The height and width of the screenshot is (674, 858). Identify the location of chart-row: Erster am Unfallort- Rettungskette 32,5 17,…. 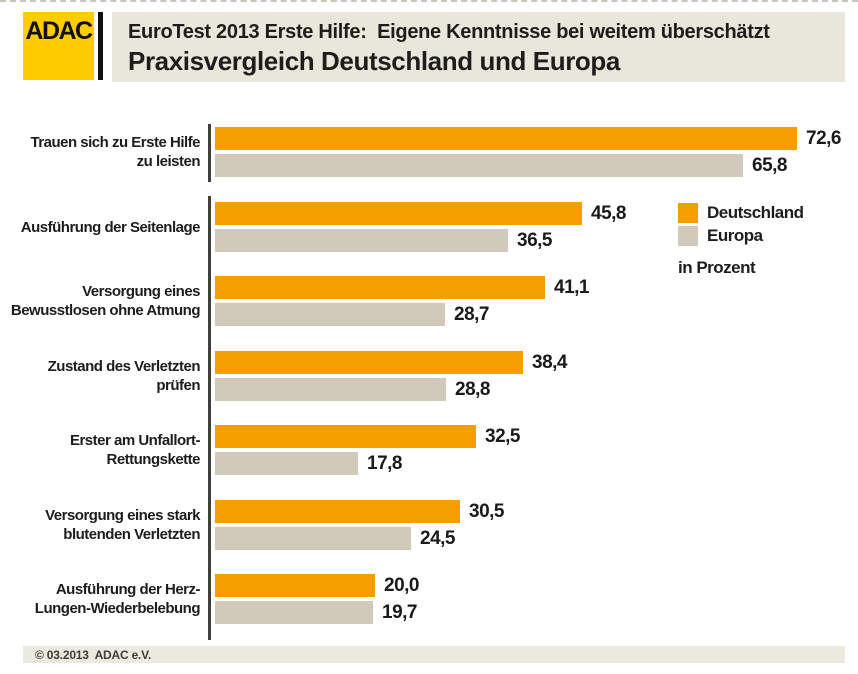
(429, 450).